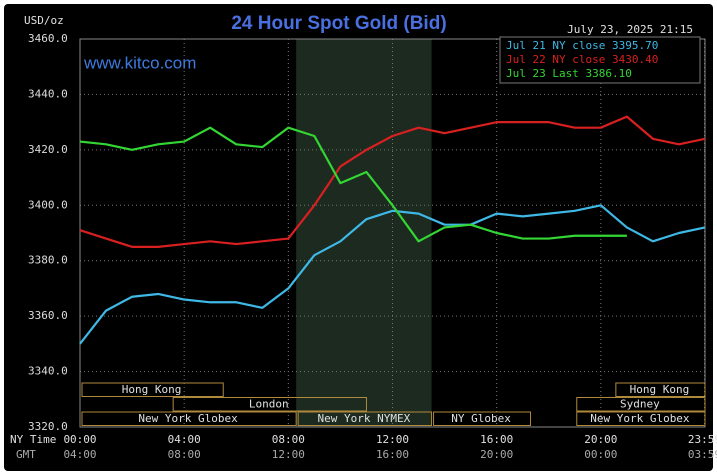 This screenshot has width=717, height=475. I want to click on x2-tick-label: 00:00, so click(600, 454).